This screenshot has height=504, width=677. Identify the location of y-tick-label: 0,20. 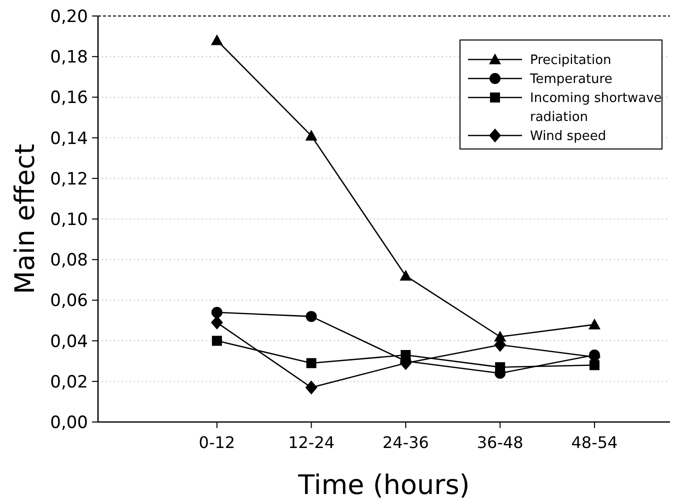
(69, 16).